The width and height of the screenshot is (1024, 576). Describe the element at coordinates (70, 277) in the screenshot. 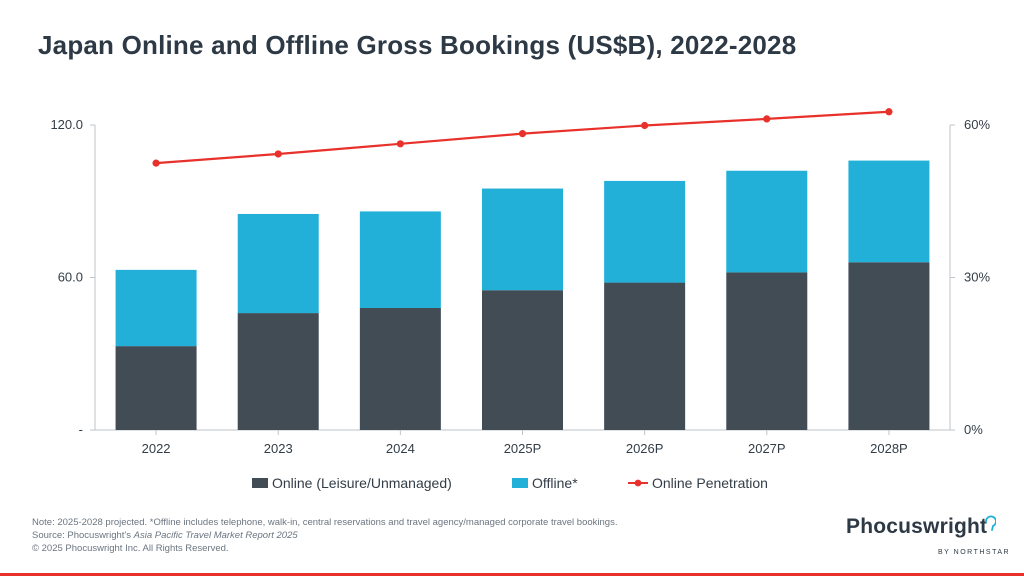

I see `y-left-tick-label: 60.0` at that location.